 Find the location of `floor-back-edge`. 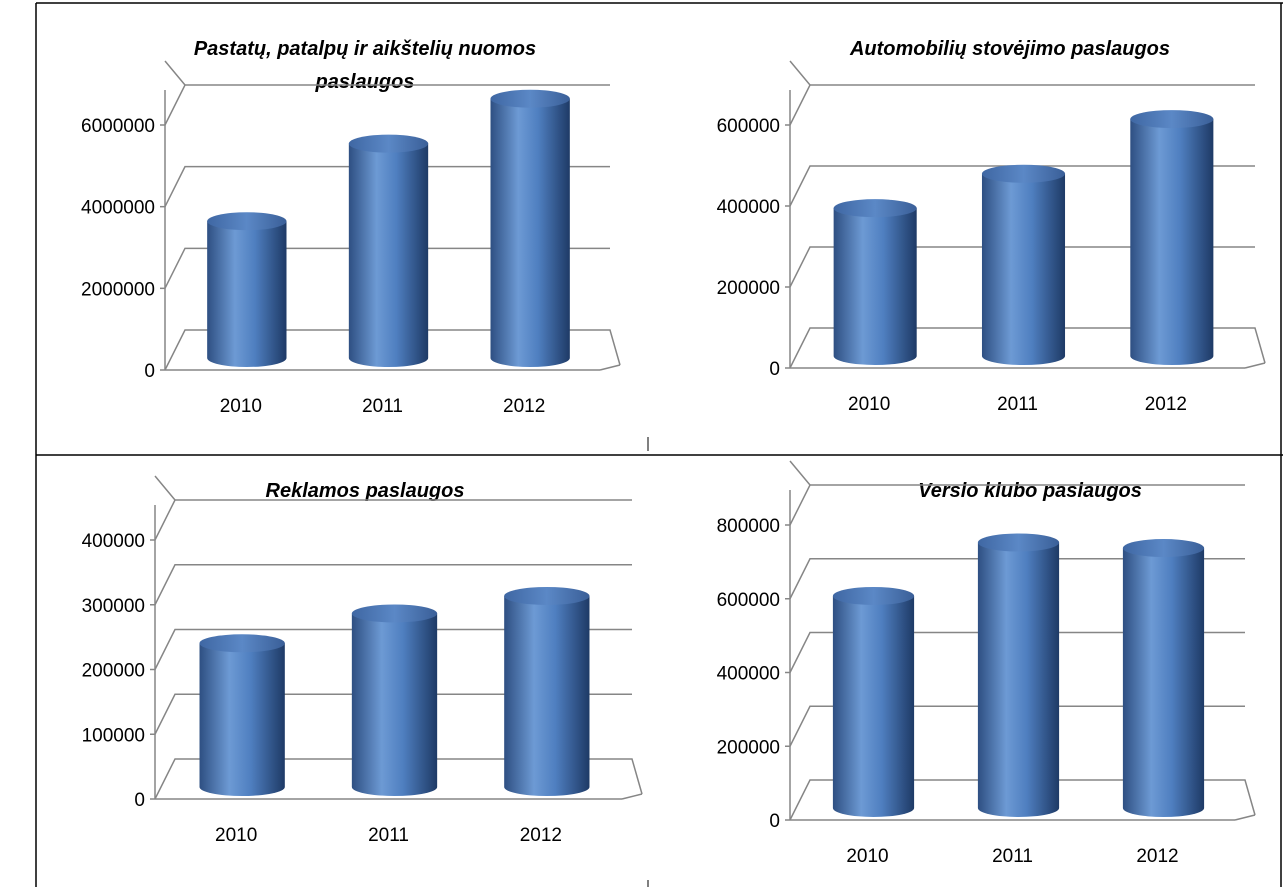

floor-back-edge is located at coordinates (1022, 800).